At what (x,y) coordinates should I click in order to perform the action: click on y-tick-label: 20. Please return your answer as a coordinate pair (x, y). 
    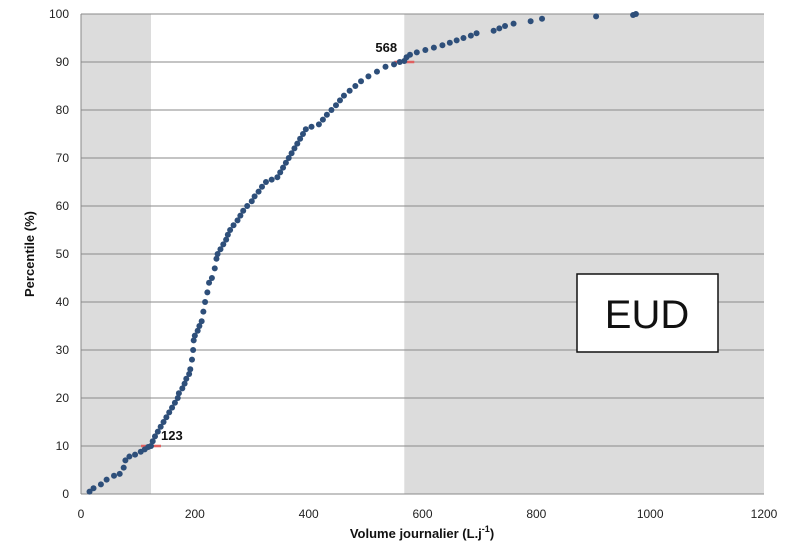
    Looking at the image, I should click on (63, 398).